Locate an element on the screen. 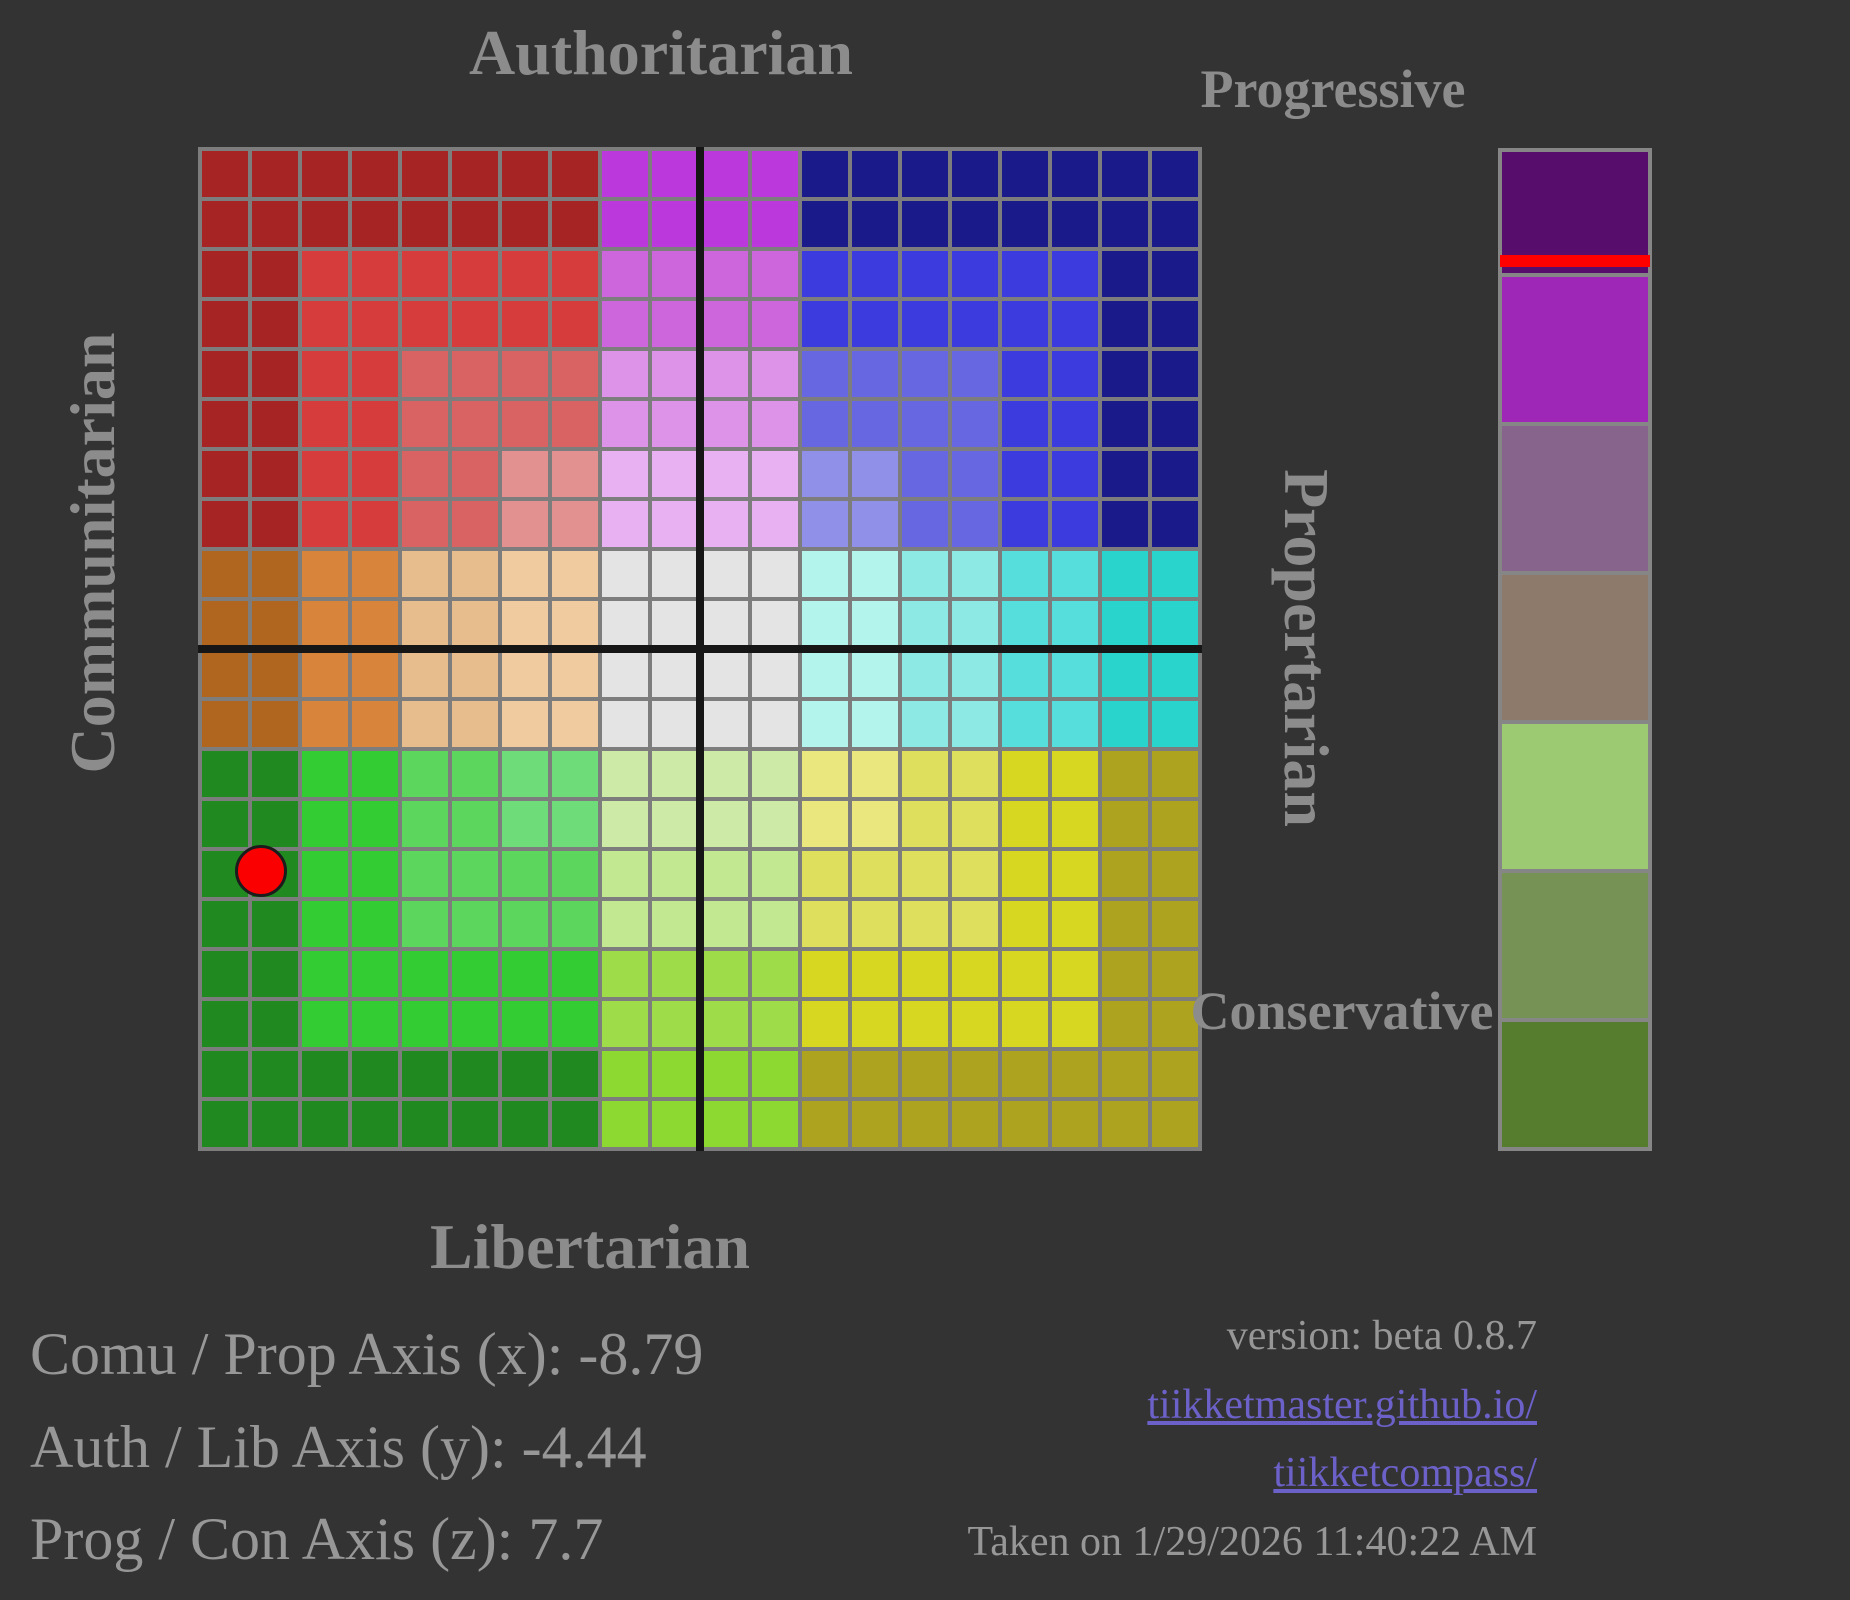  user-result-dot is located at coordinates (260, 871).